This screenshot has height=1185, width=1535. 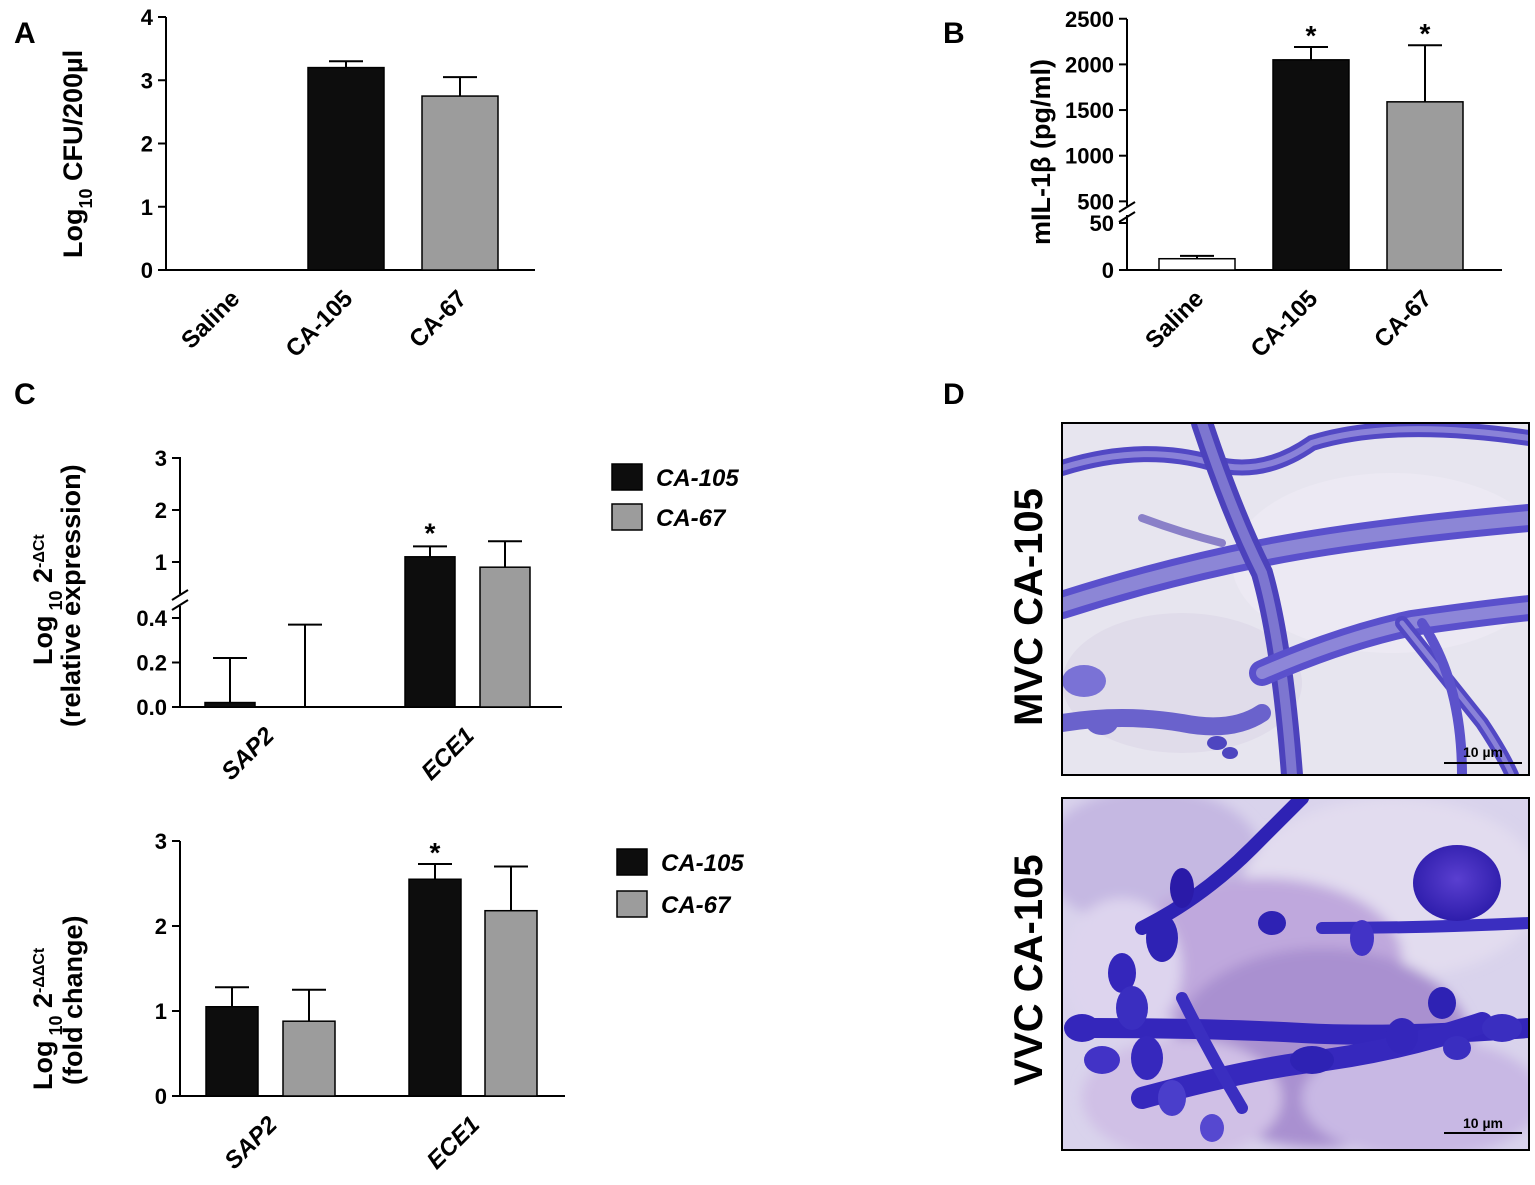 What do you see at coordinates (1108, 270) in the screenshot?
I see `chart-b-ytick: 0` at bounding box center [1108, 270].